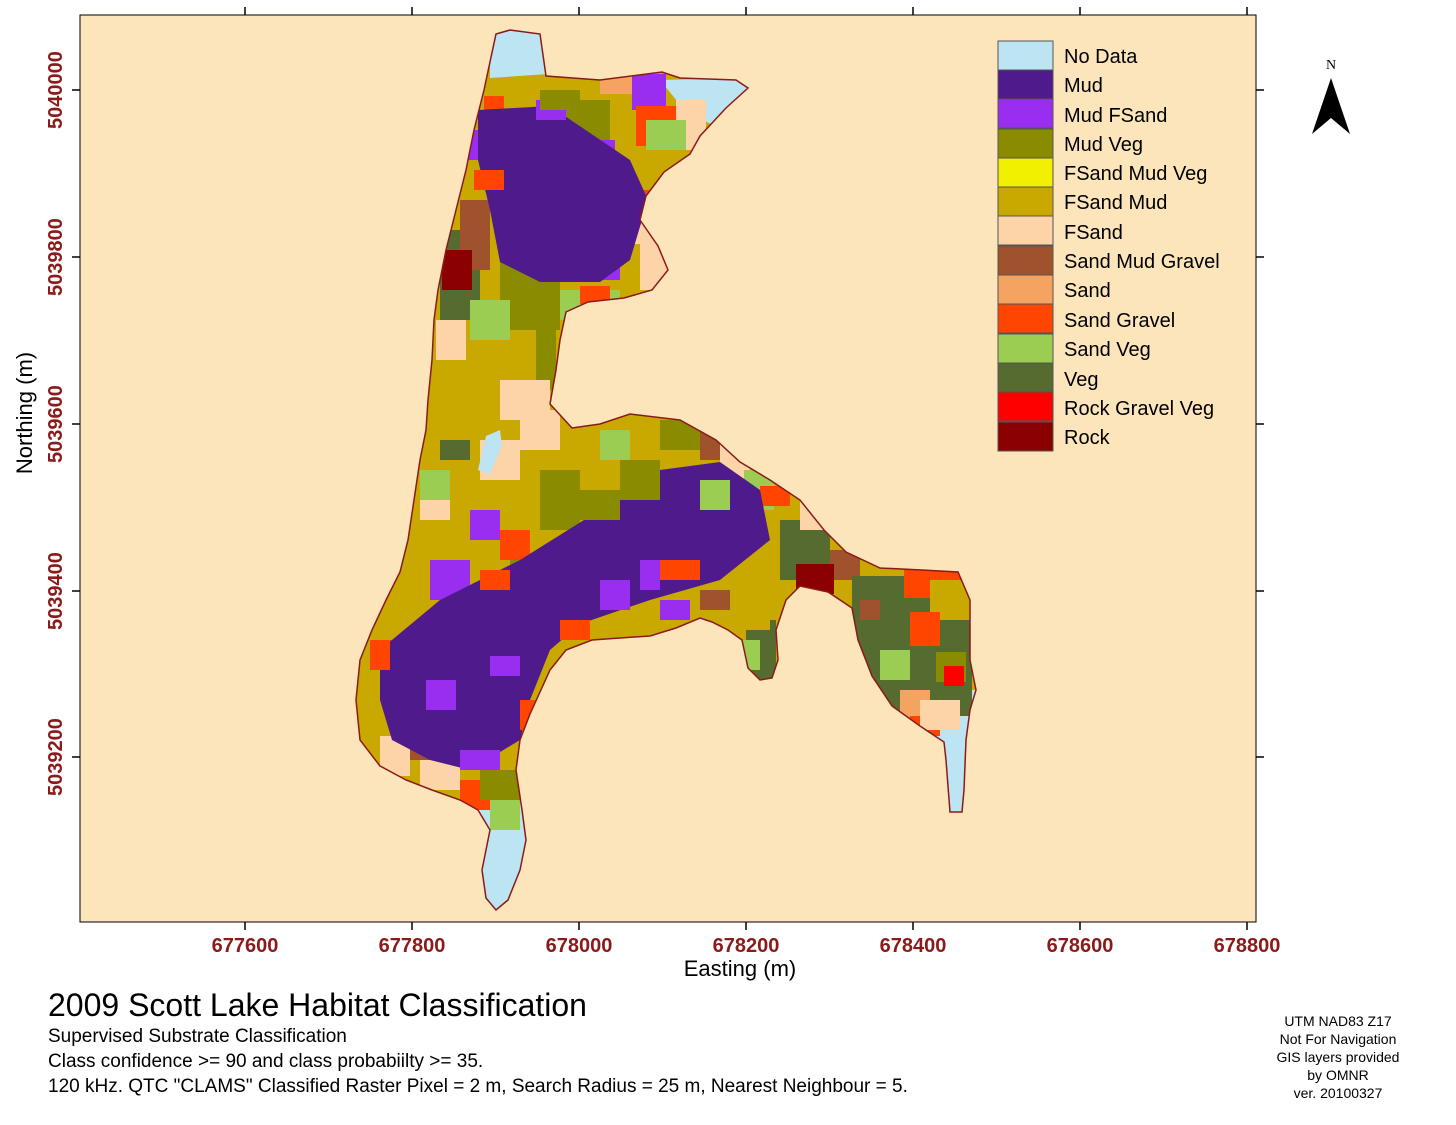  What do you see at coordinates (1101, 57) in the screenshot?
I see `legend-label: No Data` at bounding box center [1101, 57].